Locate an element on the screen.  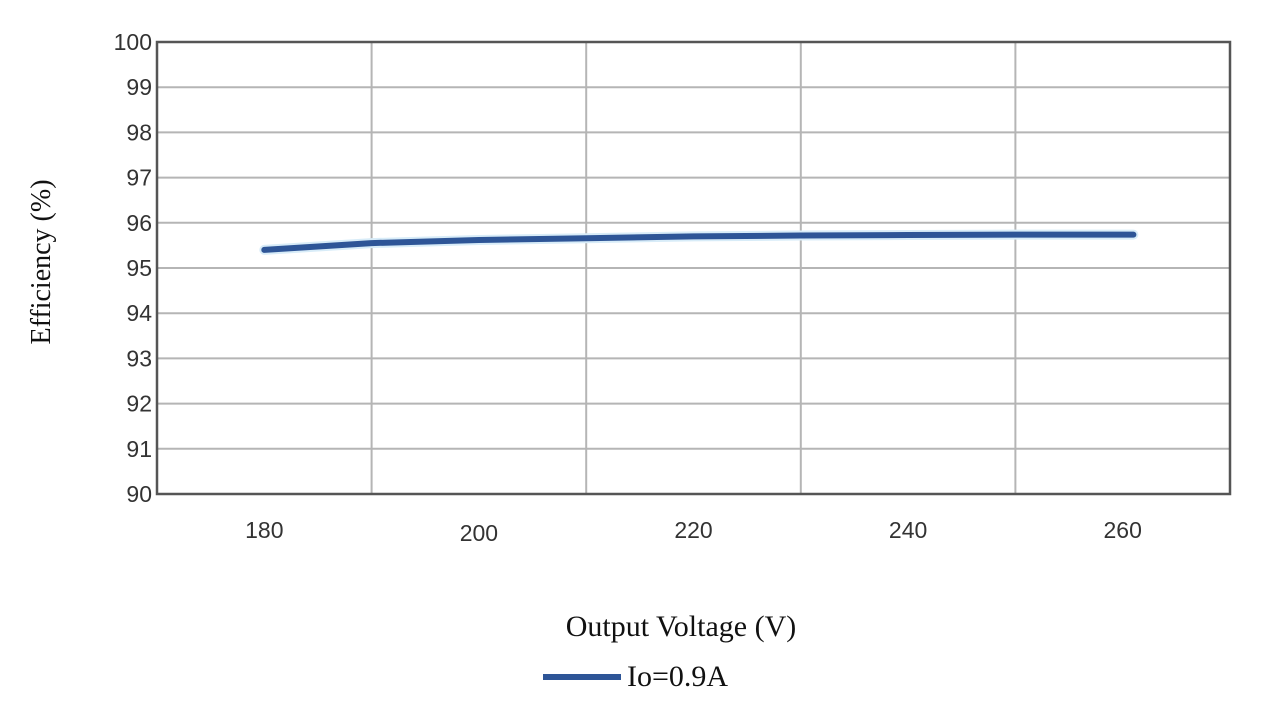
x-tick-label: 200 is located at coordinates (479, 533).